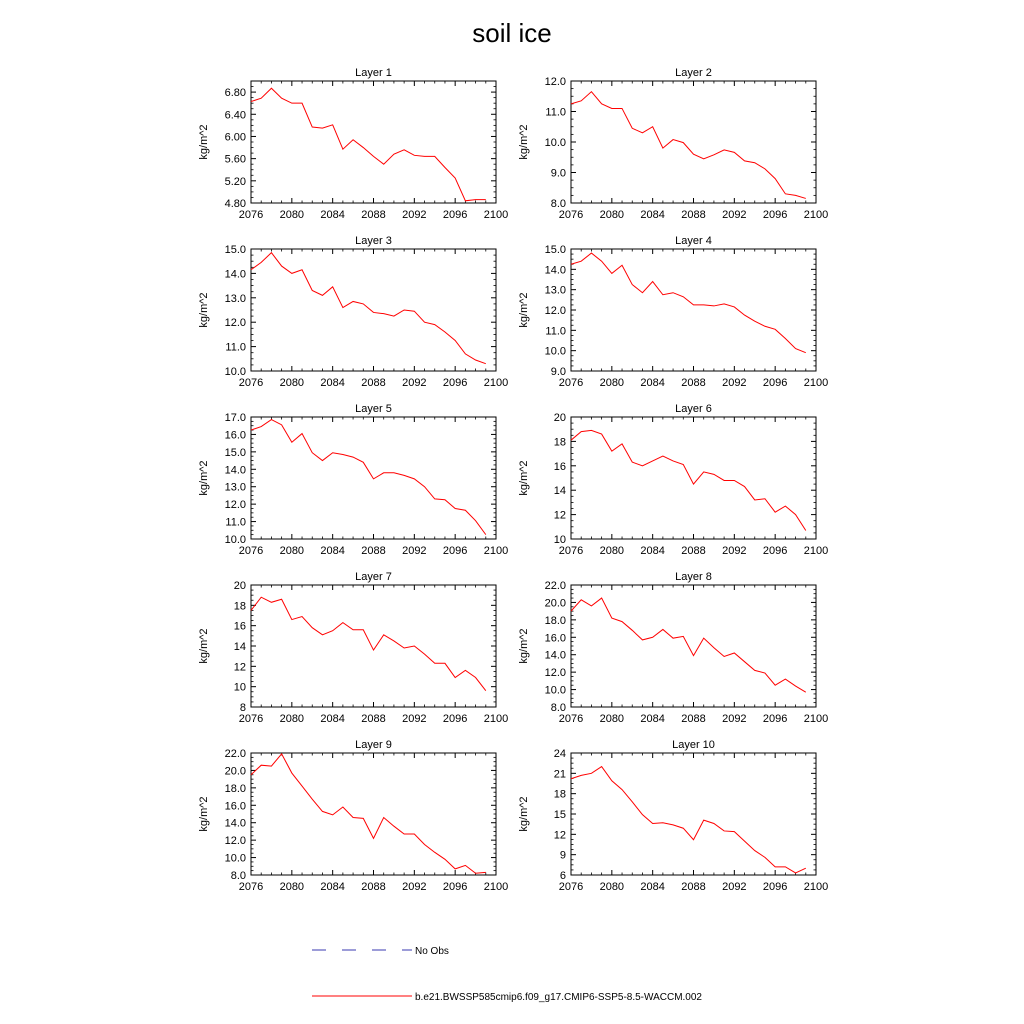 The image size is (1024, 1024). I want to click on y-tick-label: 21, so click(560, 774).